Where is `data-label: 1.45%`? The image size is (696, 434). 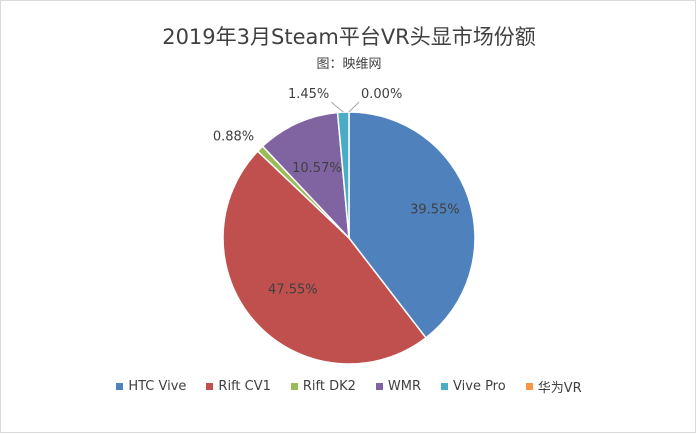
data-label: 1.45% is located at coordinates (308, 94).